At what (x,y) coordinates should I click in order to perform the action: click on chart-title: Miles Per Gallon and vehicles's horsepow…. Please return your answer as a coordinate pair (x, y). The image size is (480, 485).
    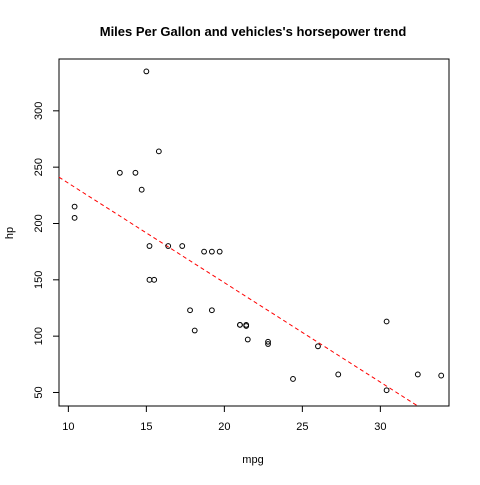
    Looking at the image, I should click on (253, 31).